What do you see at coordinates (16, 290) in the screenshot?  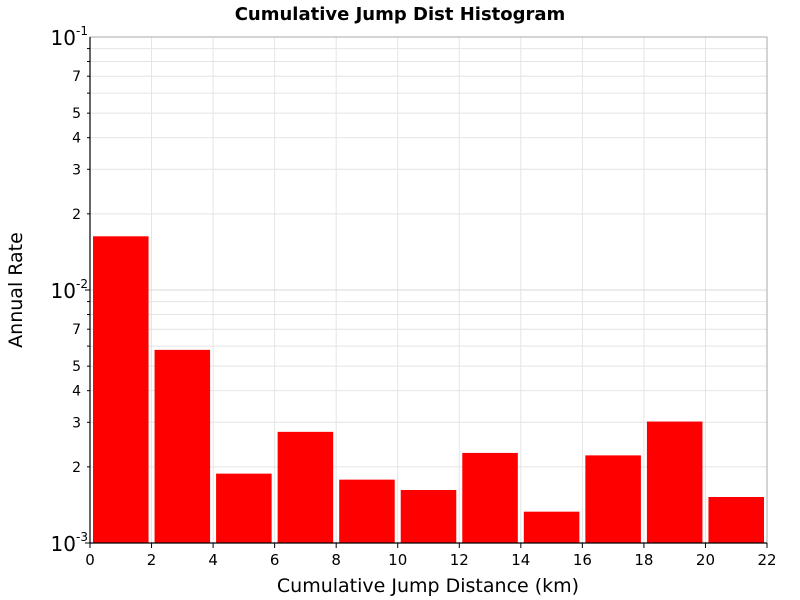 I see `y-axis-label: Annual Rate` at bounding box center [16, 290].